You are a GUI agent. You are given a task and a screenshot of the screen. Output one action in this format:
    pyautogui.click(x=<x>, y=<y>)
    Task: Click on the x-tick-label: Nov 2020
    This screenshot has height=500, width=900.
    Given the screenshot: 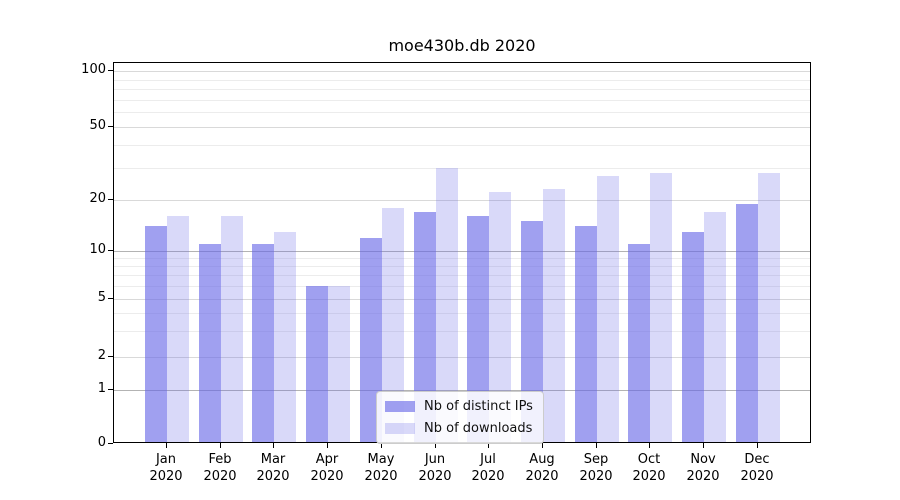 What is the action you would take?
    pyautogui.click(x=703, y=468)
    